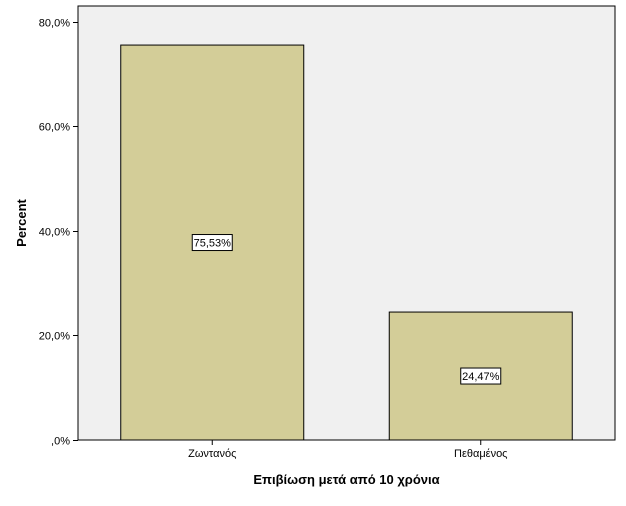 The width and height of the screenshot is (626, 506). What do you see at coordinates (481, 454) in the screenshot?
I see `x-tick-label: Πεθαμένος` at bounding box center [481, 454].